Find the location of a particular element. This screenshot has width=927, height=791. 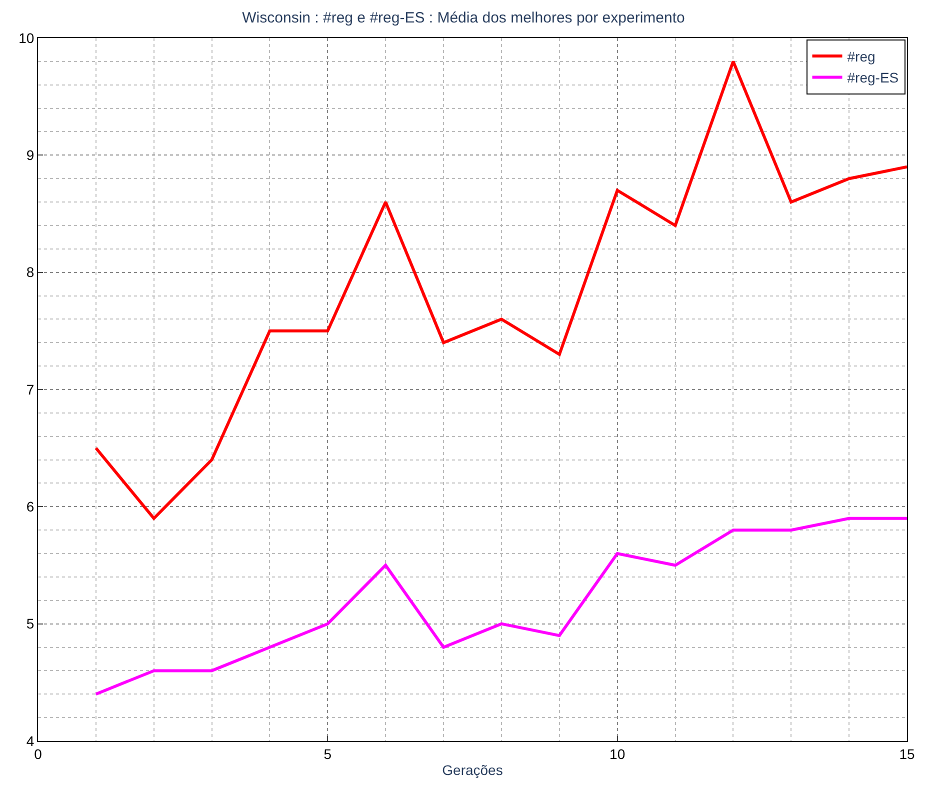

x-tick-label: 0 is located at coordinates (38, 754).